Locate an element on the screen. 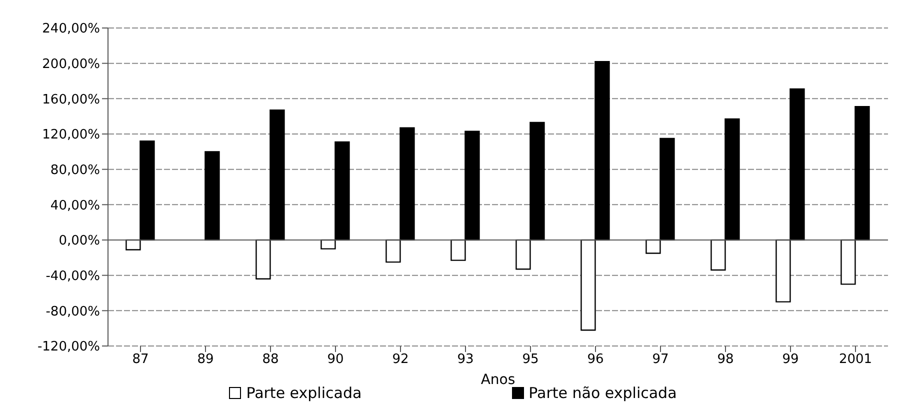 This screenshot has width=916, height=410. legend-label: Parte não explicada is located at coordinates (602, 393).